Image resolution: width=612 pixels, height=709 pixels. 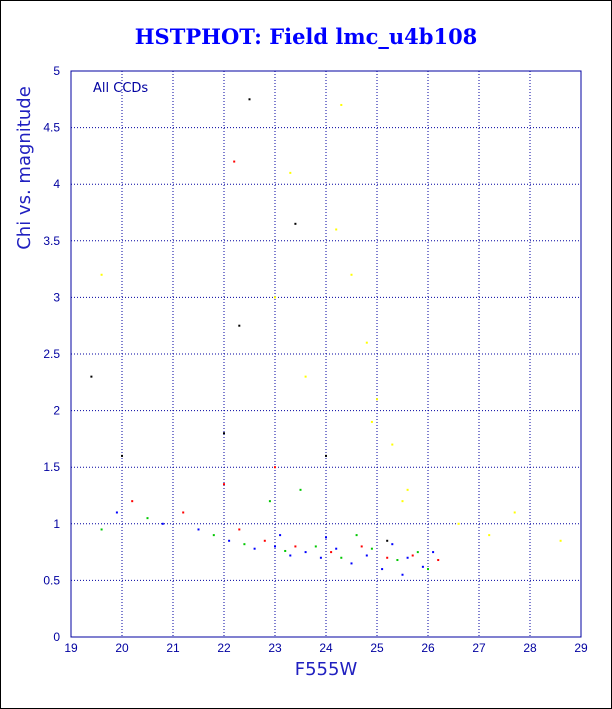 I want to click on x-axis-label: F555W, so click(x=326, y=669).